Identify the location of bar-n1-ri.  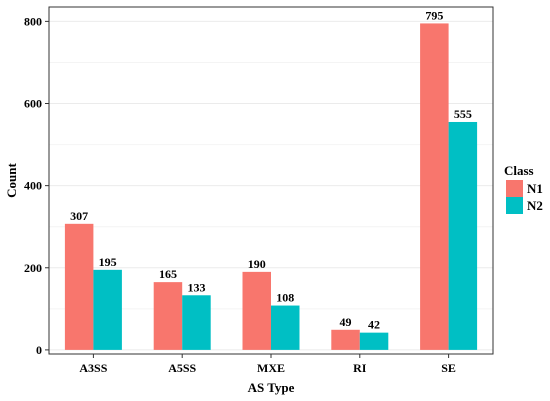
(345, 339).